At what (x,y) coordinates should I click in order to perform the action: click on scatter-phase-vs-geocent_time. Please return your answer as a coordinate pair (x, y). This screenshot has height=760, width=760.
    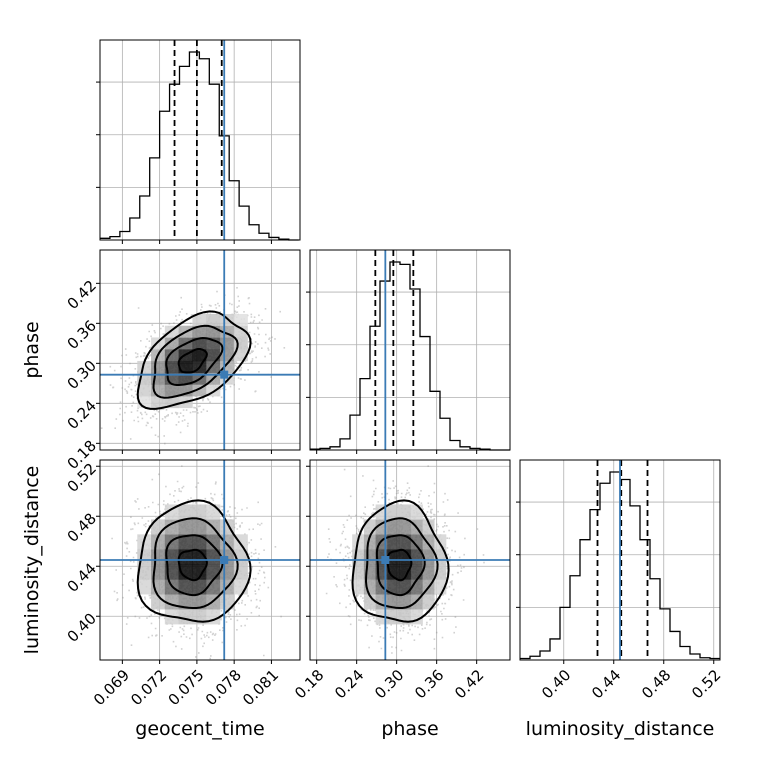
    Looking at the image, I should click on (200, 350).